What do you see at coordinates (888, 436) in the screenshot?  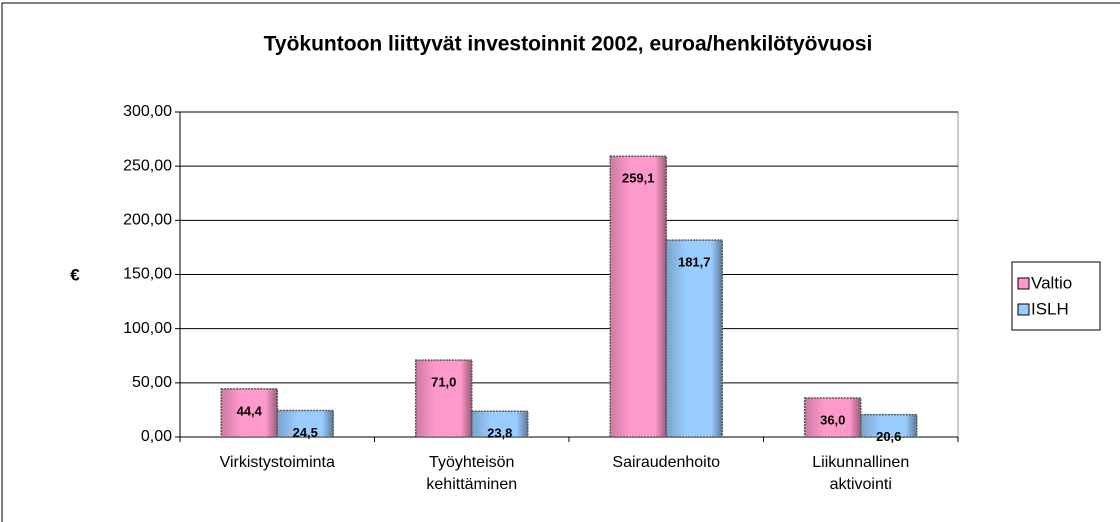 I see `data-label: 20,6` at bounding box center [888, 436].